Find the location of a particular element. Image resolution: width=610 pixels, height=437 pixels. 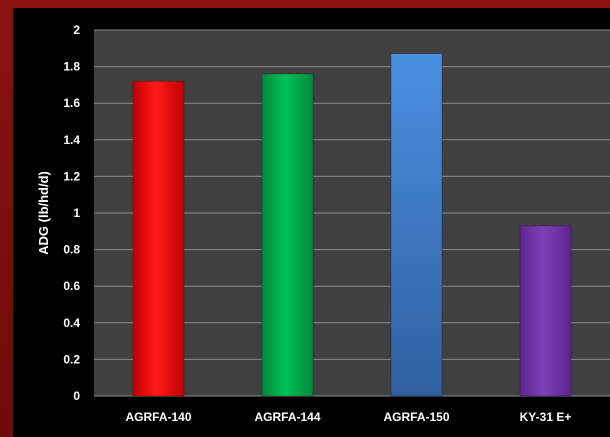

y-tick-label: 0 is located at coordinates (76, 396).